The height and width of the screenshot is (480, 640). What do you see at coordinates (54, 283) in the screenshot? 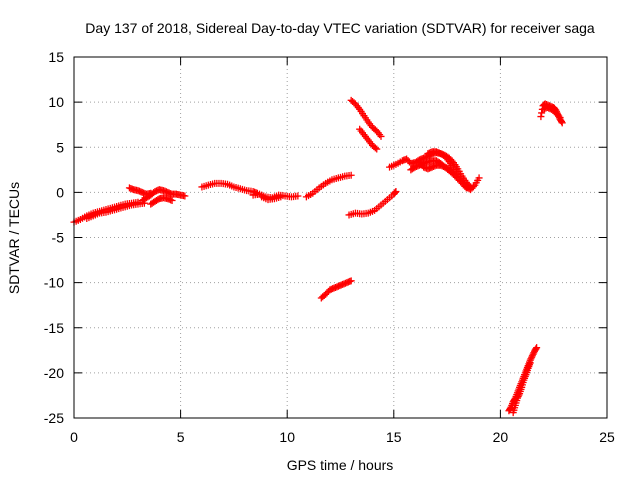
I see `y-tick-label: -10` at bounding box center [54, 283].